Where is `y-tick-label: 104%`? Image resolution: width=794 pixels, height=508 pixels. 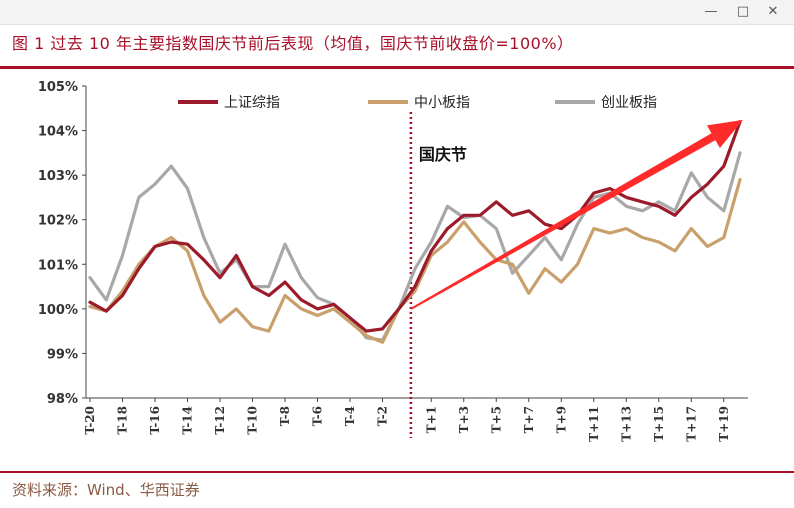 y-tick-label: 104% is located at coordinates (58, 132).